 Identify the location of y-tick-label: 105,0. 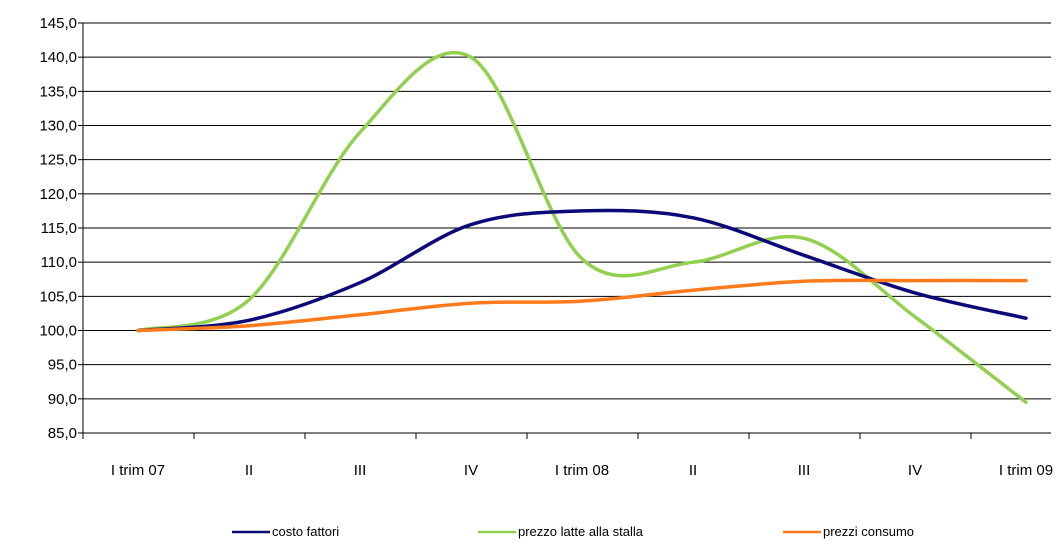
(58, 296).